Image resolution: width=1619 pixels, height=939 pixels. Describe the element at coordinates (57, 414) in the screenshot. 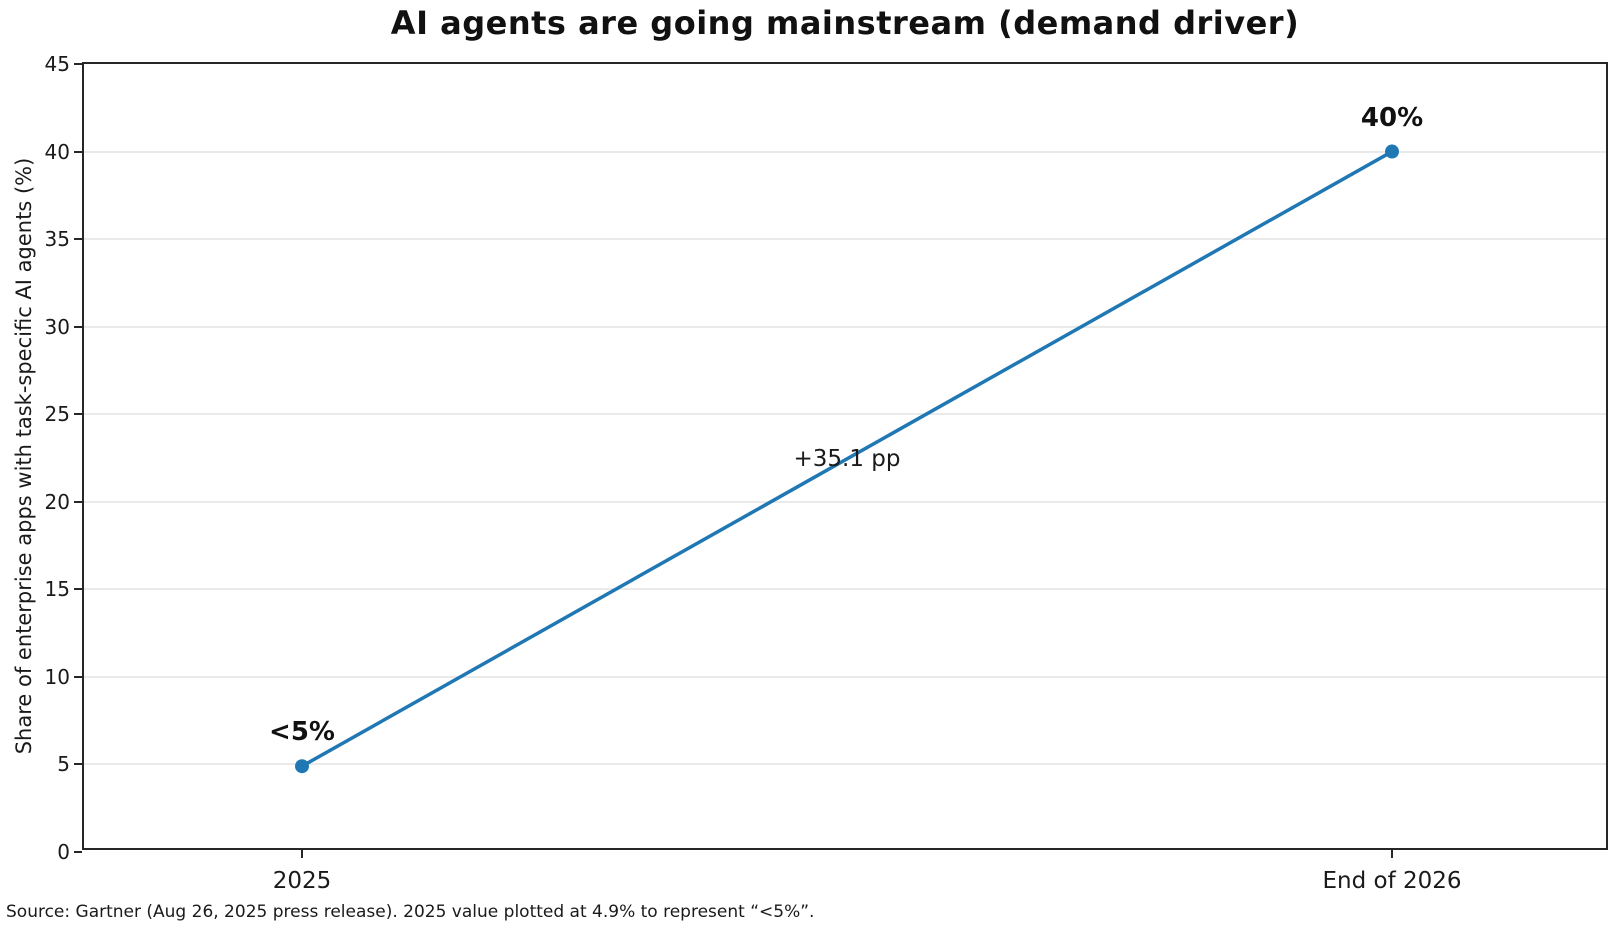

I see `y-tick-label: 25` at that location.